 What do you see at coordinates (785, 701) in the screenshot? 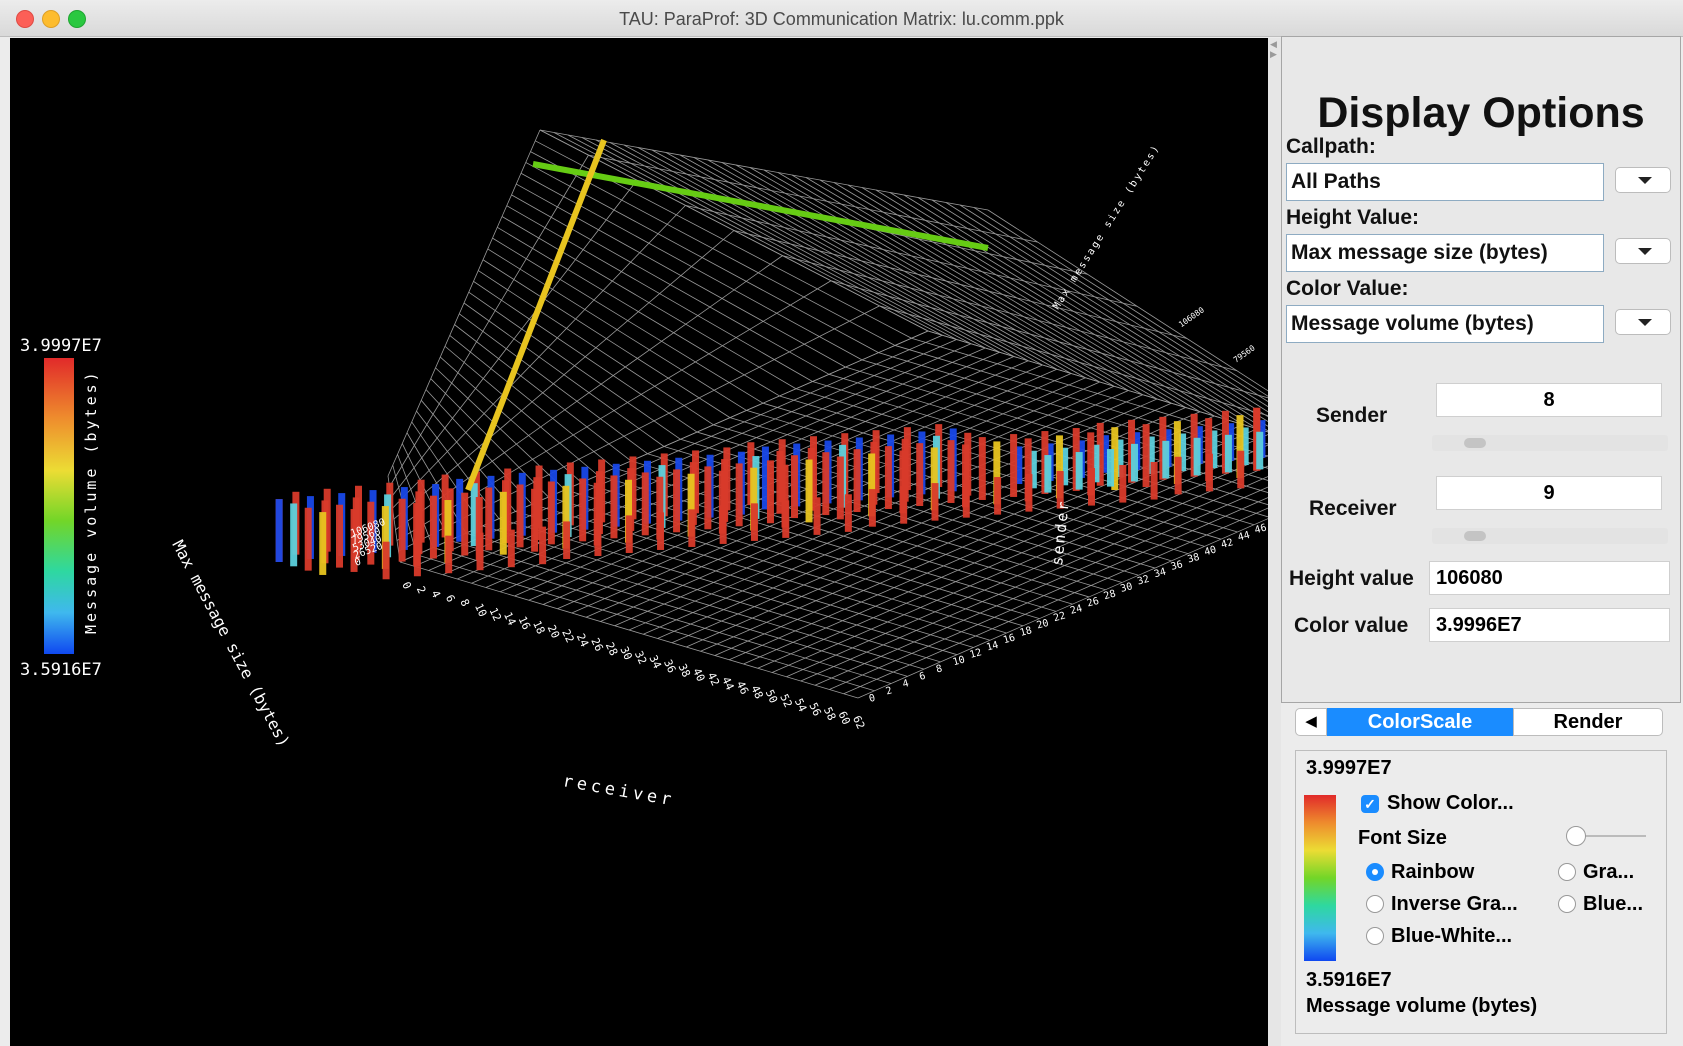
I see `receiver-tick-label: 52` at bounding box center [785, 701].